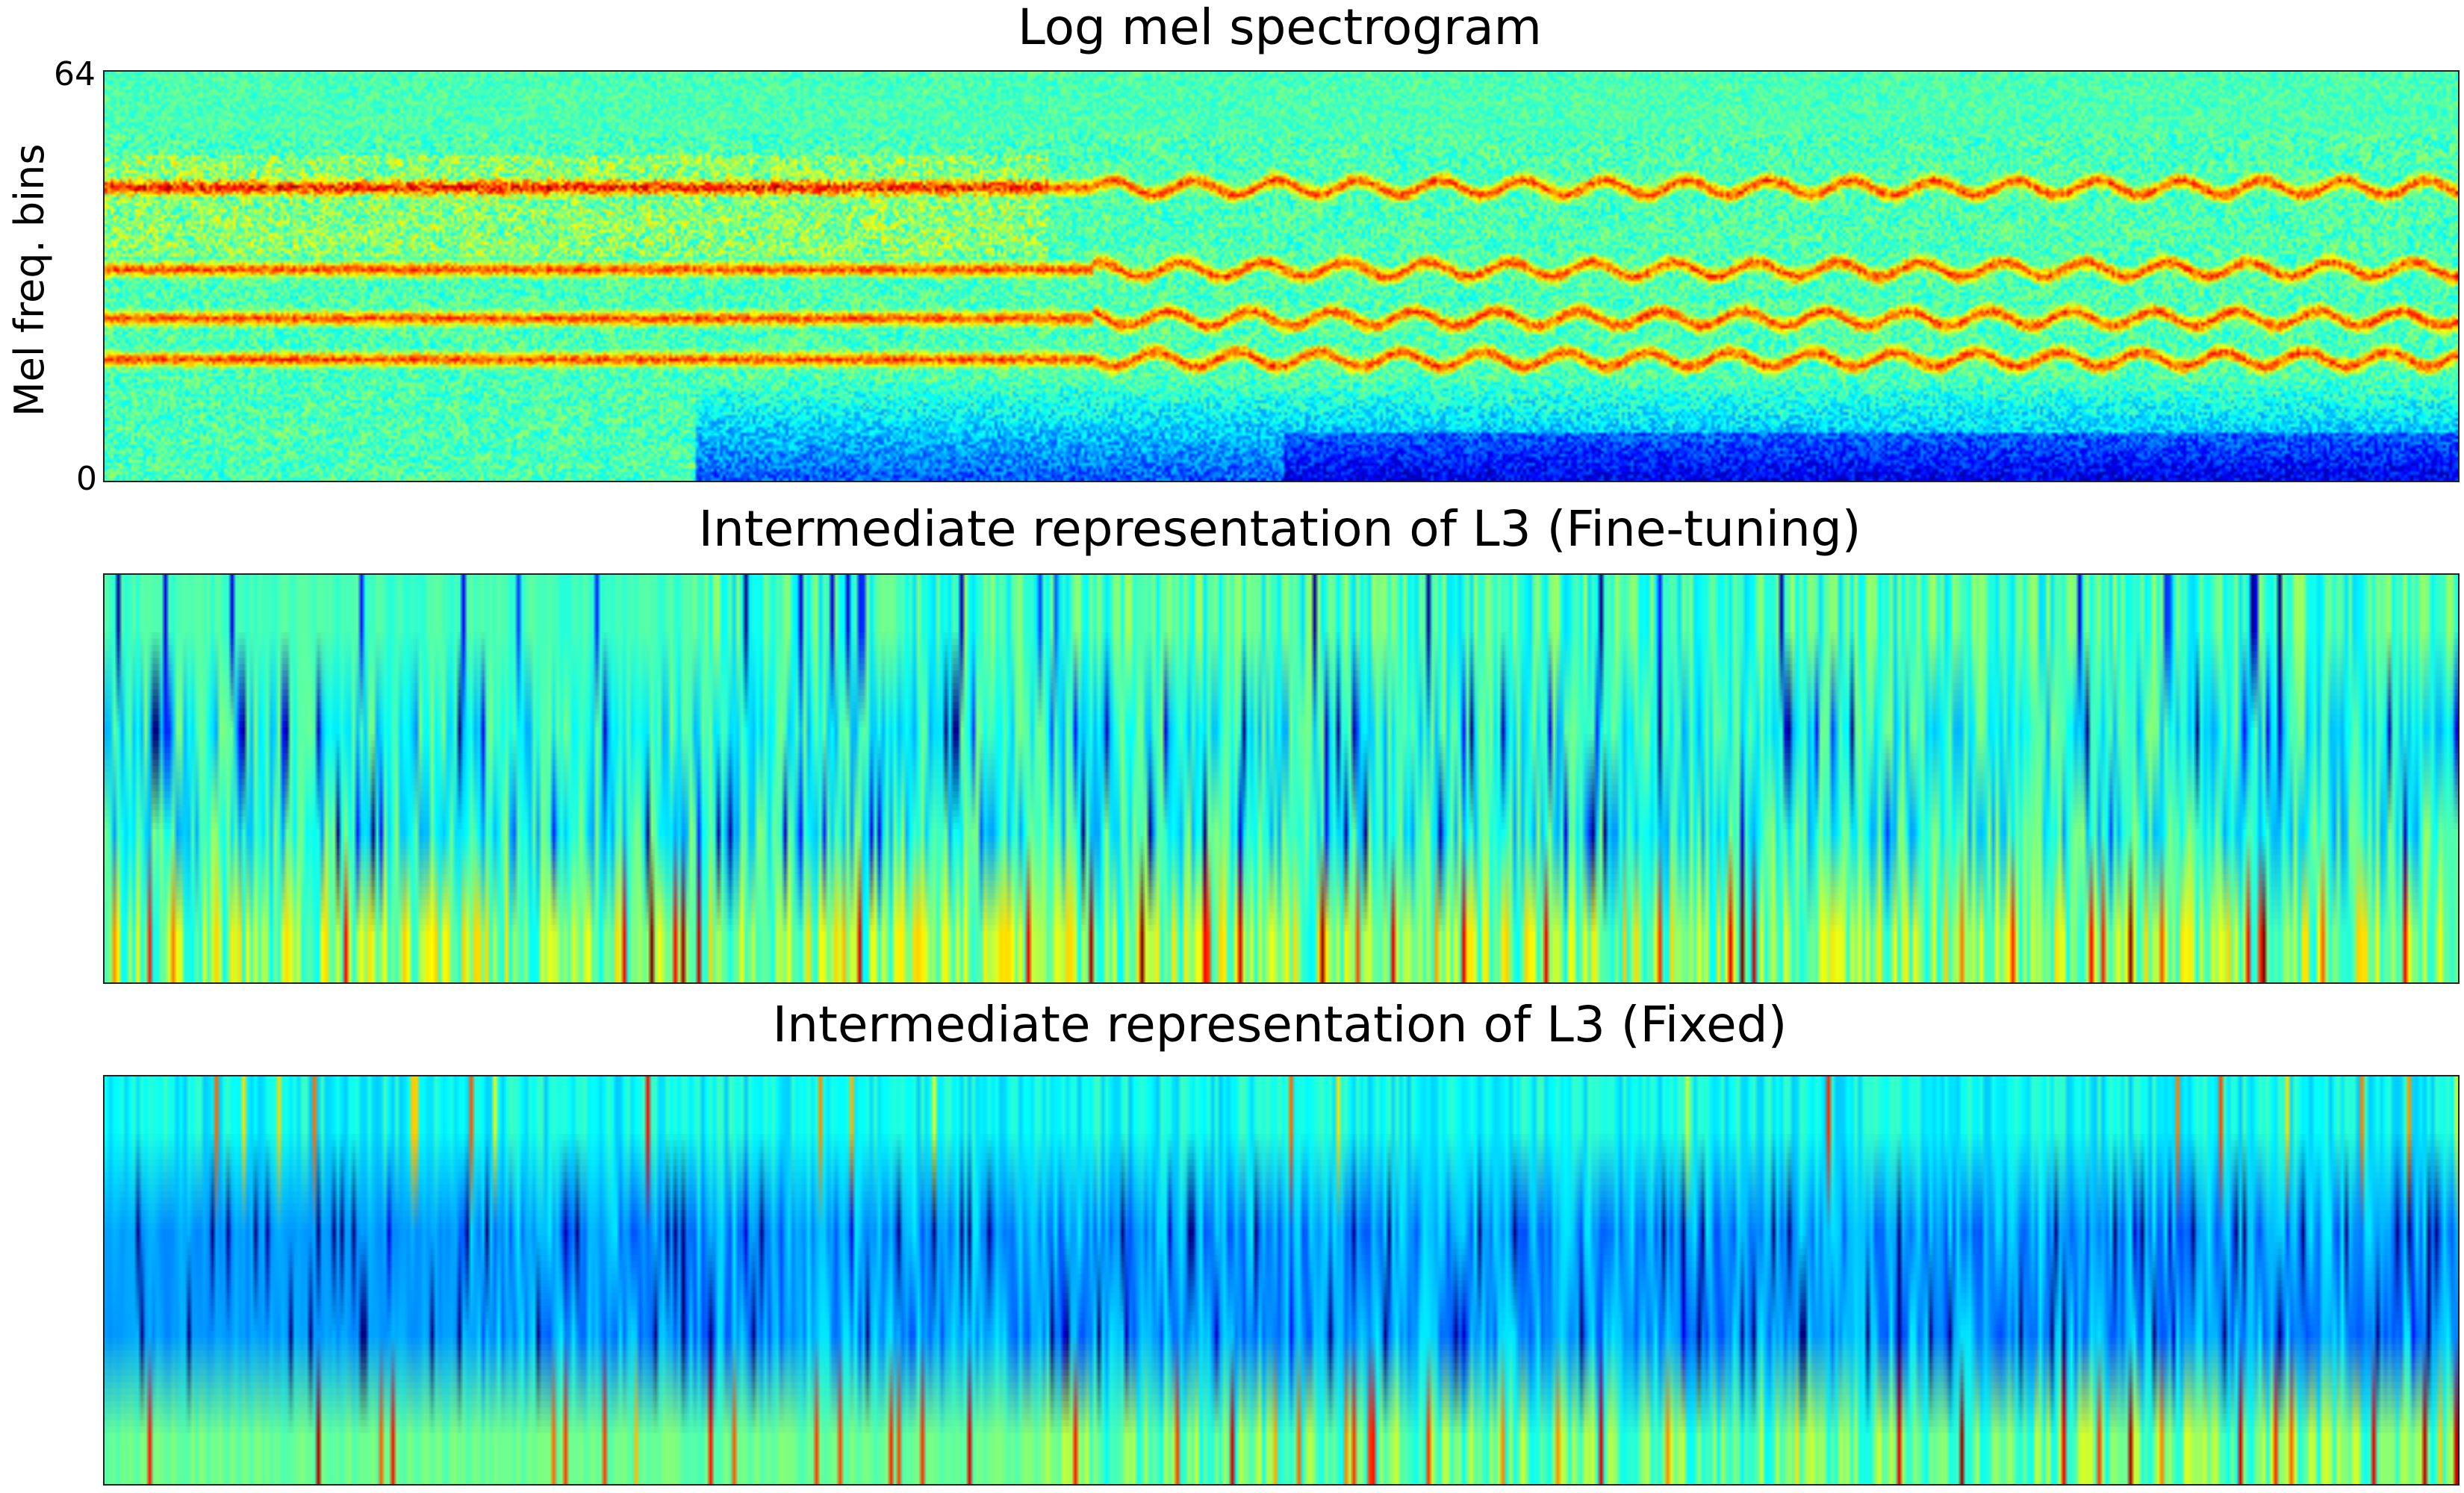 The width and height of the screenshot is (2464, 1493). What do you see at coordinates (1280, 28) in the screenshot?
I see `spectrogram-title: Log mel spectrogram` at bounding box center [1280, 28].